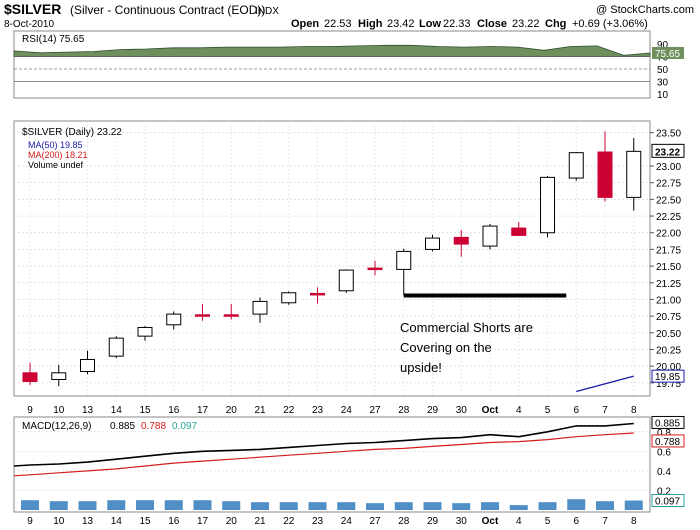  What do you see at coordinates (53, 39) in the screenshot?
I see `rsi-legend: RSI(14) 75.65` at bounding box center [53, 39].